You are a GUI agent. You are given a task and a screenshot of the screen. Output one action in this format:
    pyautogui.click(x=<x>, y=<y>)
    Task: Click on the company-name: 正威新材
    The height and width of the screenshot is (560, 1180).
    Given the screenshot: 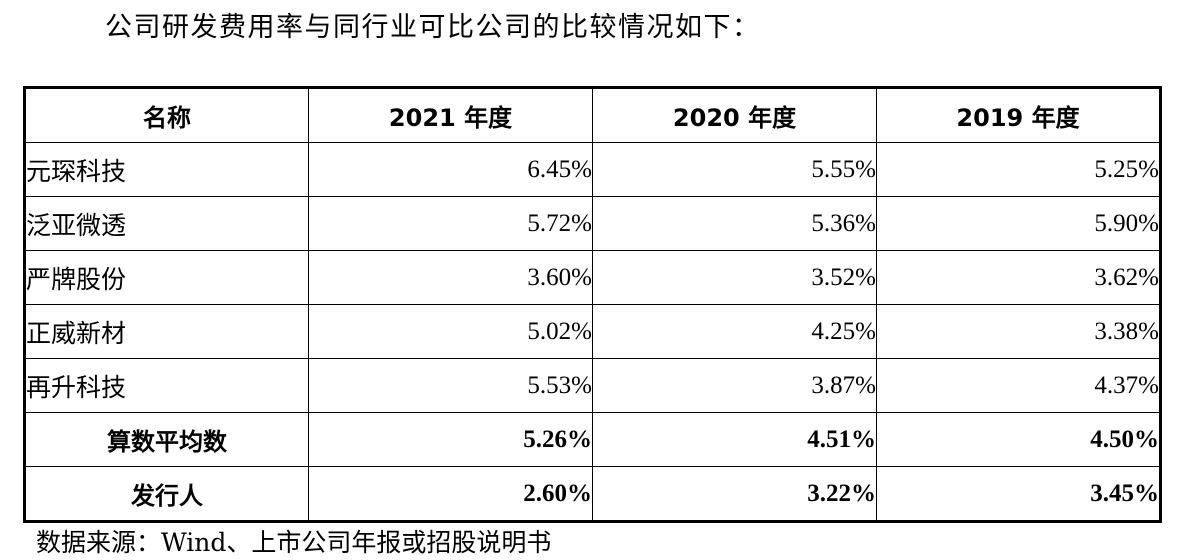 What is the action you would take?
    pyautogui.click(x=166, y=331)
    